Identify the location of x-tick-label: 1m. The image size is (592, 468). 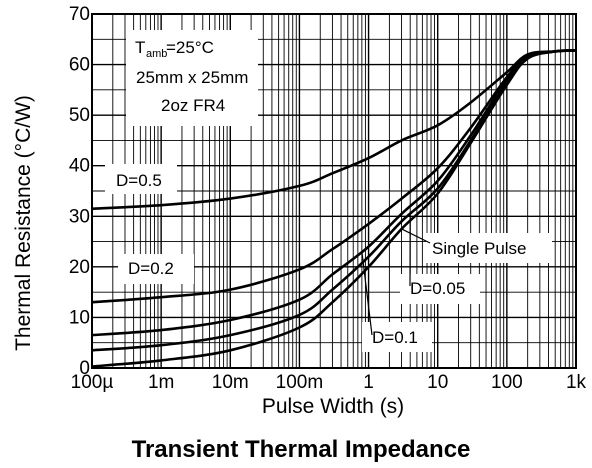
(161, 382).